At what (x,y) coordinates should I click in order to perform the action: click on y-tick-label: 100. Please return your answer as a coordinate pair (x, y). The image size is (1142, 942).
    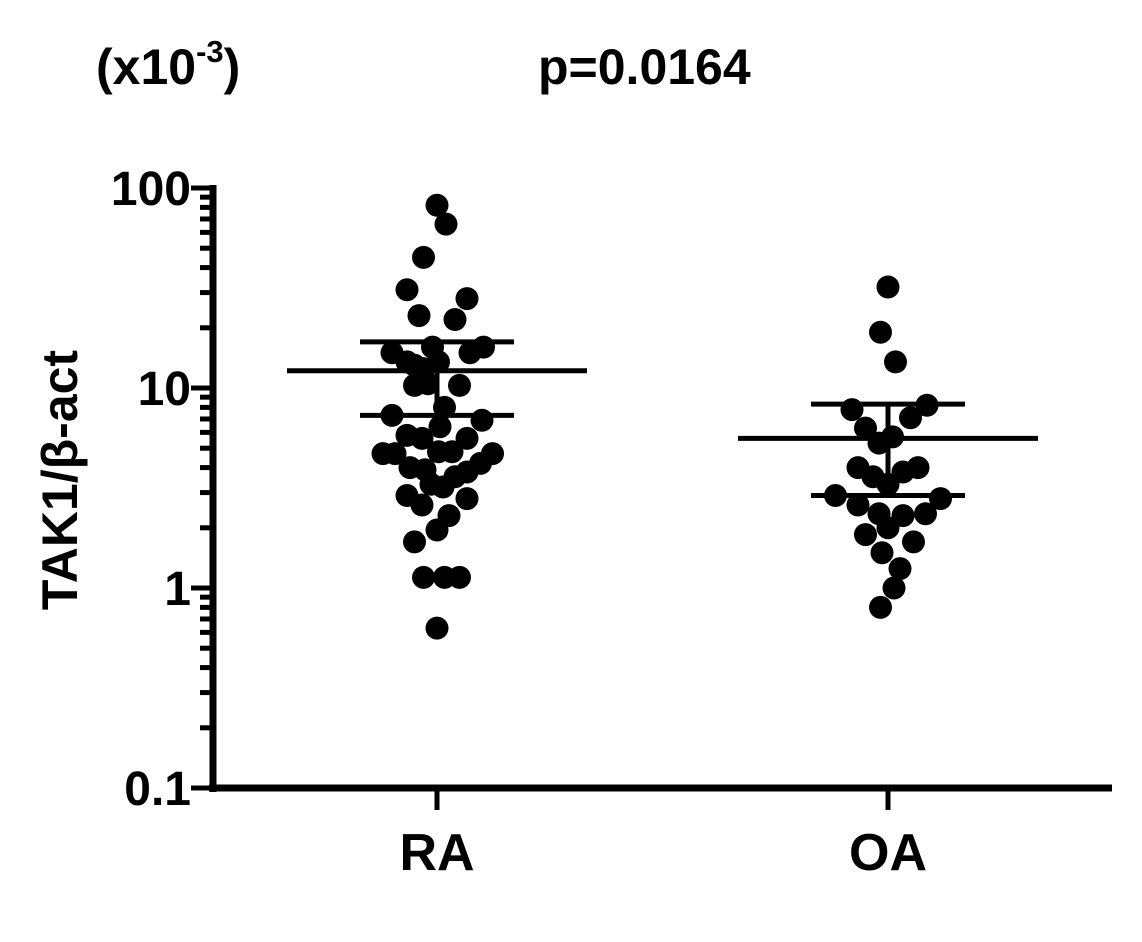
    Looking at the image, I should click on (151, 189).